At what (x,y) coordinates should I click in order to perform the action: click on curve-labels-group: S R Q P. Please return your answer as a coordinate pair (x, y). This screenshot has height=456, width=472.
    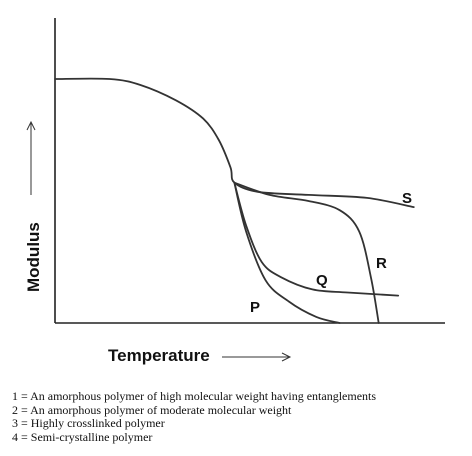
    Looking at the image, I should click on (331, 253).